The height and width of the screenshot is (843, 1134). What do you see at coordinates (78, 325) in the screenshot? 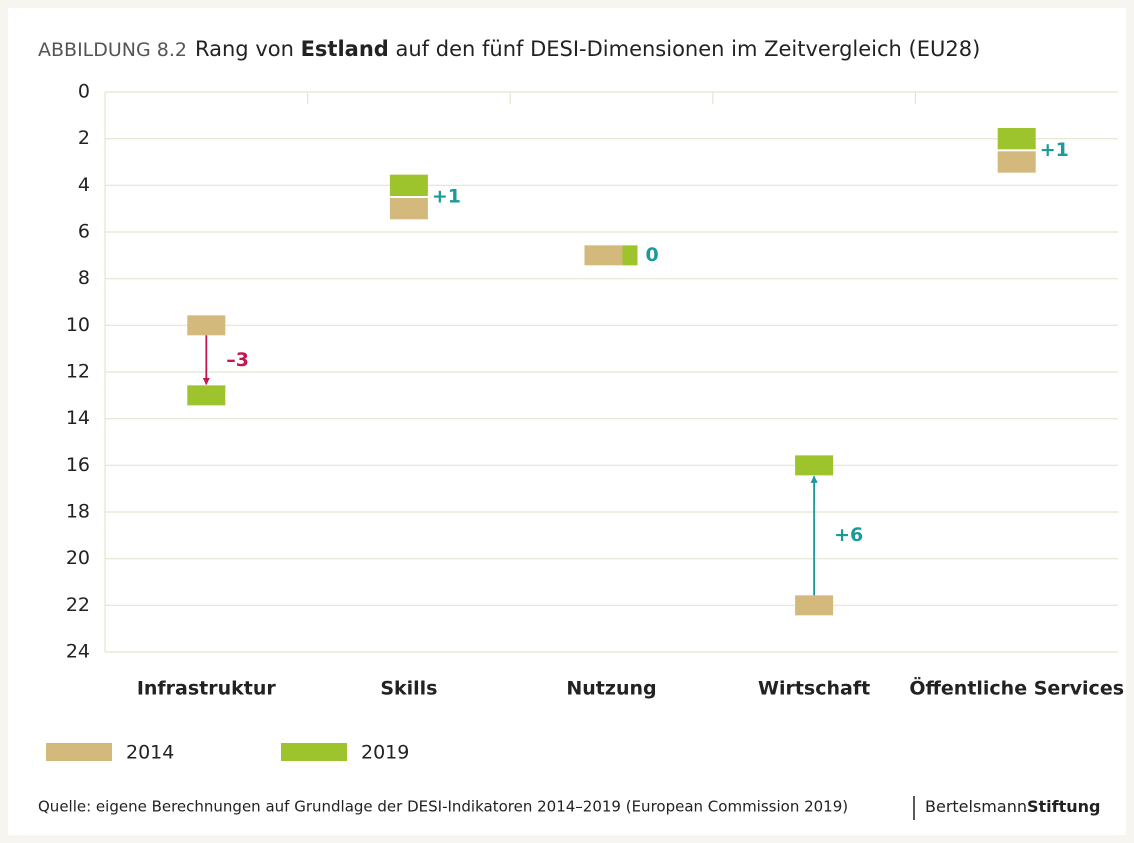
I see `y-tick-label: 10` at bounding box center [78, 325].